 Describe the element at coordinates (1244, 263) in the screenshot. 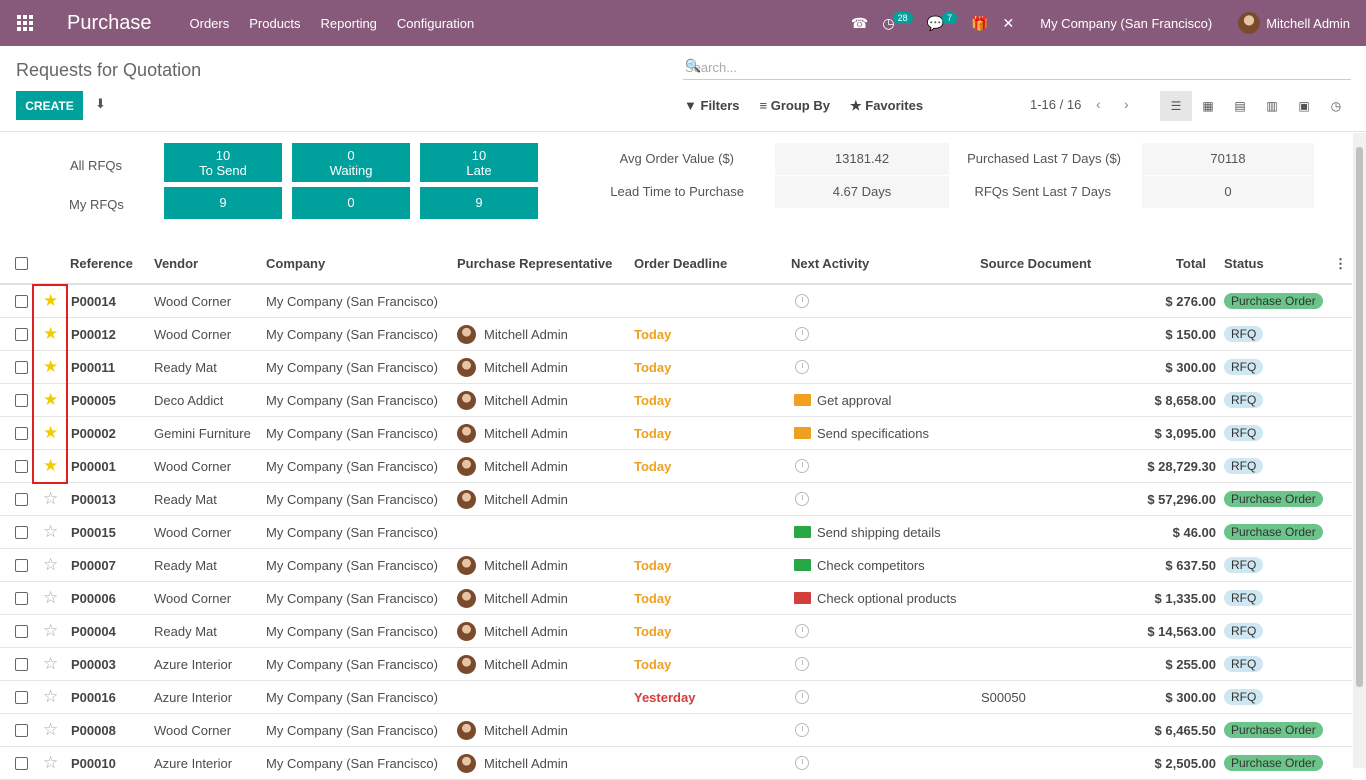

I see `column-status: Status` at that location.